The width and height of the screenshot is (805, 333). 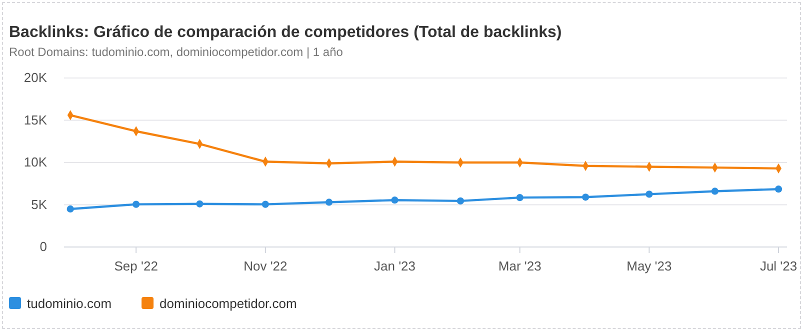 I want to click on chart-title: Backlinks: Gráfico de comparación de competidores (Total de backlinks), so click(x=285, y=32).